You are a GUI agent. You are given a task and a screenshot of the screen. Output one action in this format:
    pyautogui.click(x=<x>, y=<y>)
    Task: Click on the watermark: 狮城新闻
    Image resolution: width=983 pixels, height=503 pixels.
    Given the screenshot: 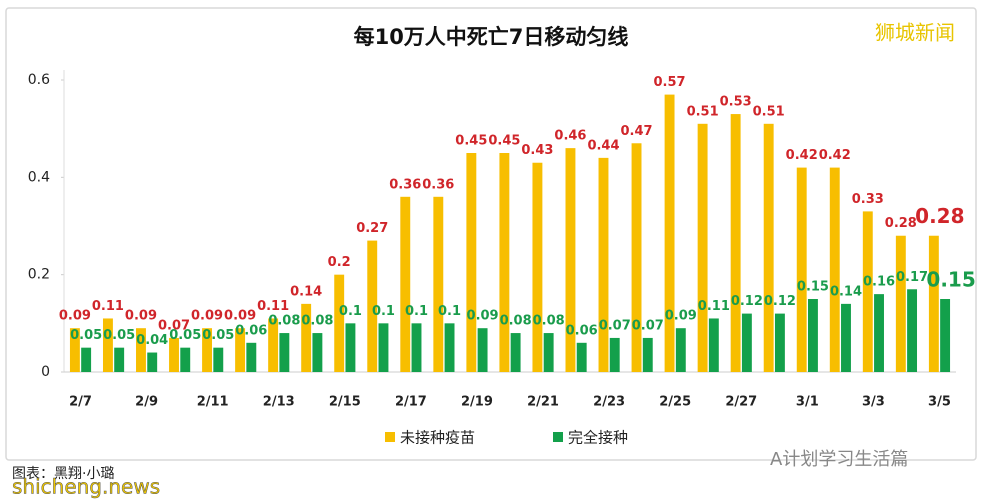 What is the action you would take?
    pyautogui.click(x=915, y=33)
    